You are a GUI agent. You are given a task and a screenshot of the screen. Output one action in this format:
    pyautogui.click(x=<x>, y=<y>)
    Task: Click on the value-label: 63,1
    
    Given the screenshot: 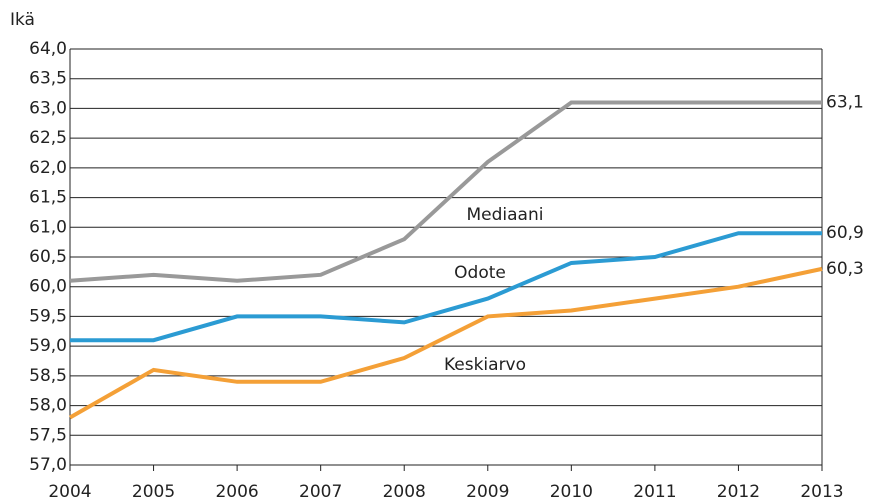 What is the action you would take?
    pyautogui.click(x=845, y=102)
    